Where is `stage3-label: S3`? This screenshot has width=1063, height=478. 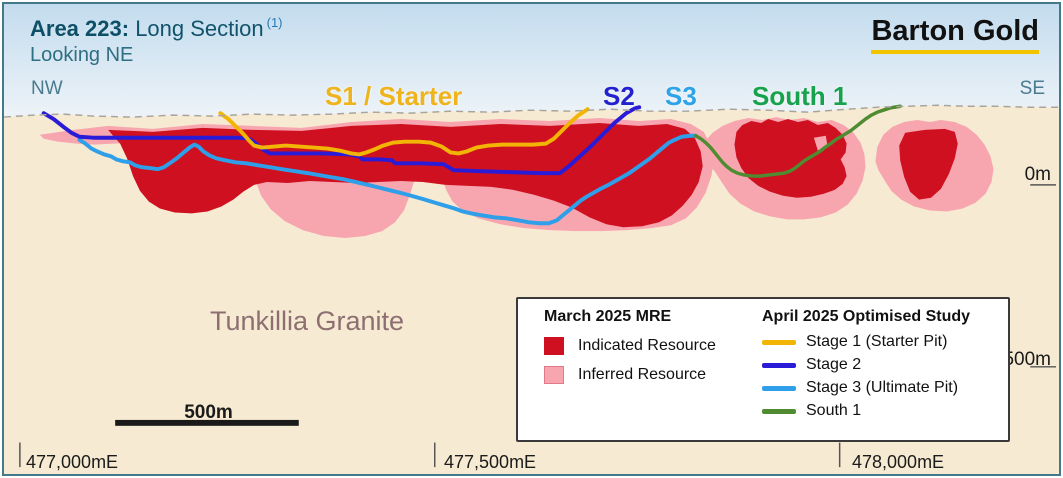
stage3-label: S3 is located at coordinates (681, 96).